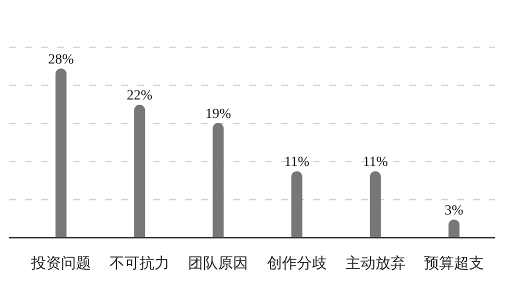 The width and height of the screenshot is (530, 282). I want to click on x-tick-label: 团队原因, so click(218, 263).